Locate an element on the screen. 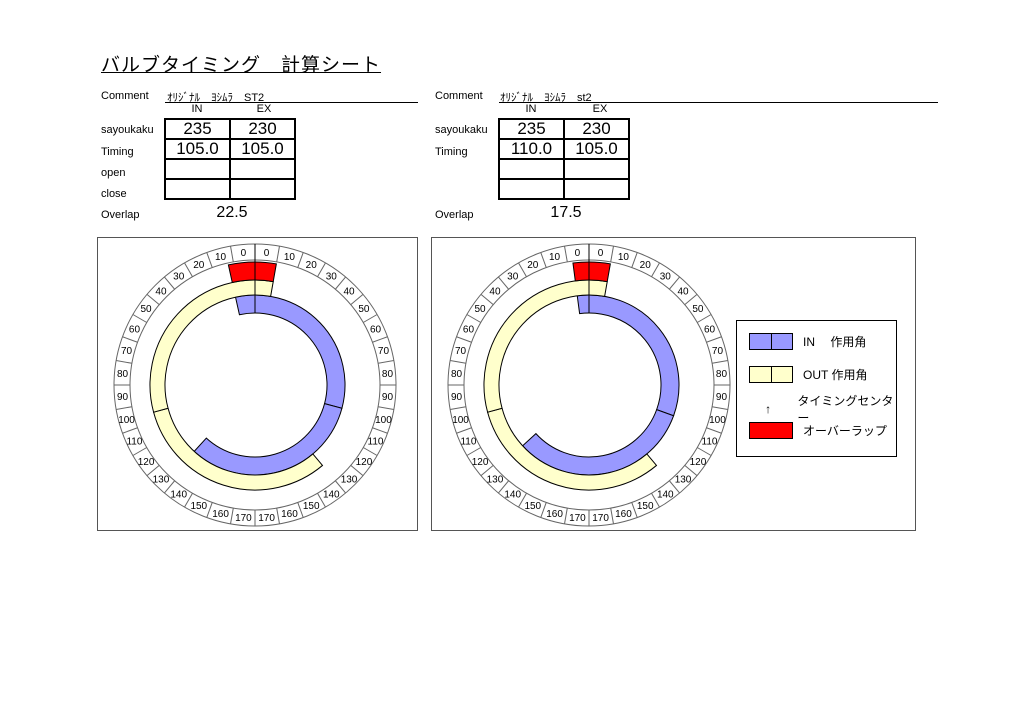  scale-label: 160 is located at coordinates (220, 514).